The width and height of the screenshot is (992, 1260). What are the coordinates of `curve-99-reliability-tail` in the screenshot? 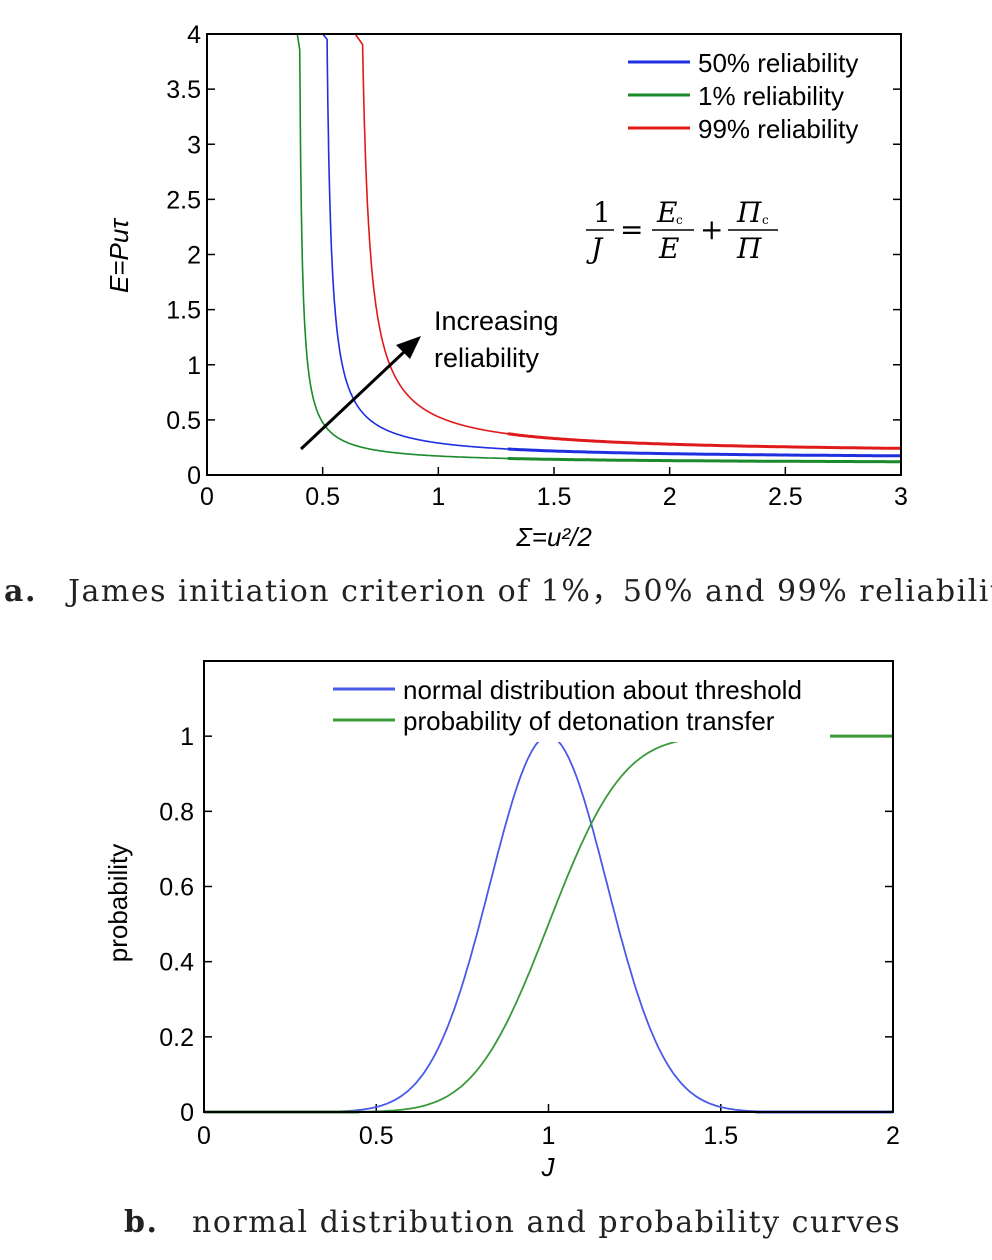 It's located at (704, 441).